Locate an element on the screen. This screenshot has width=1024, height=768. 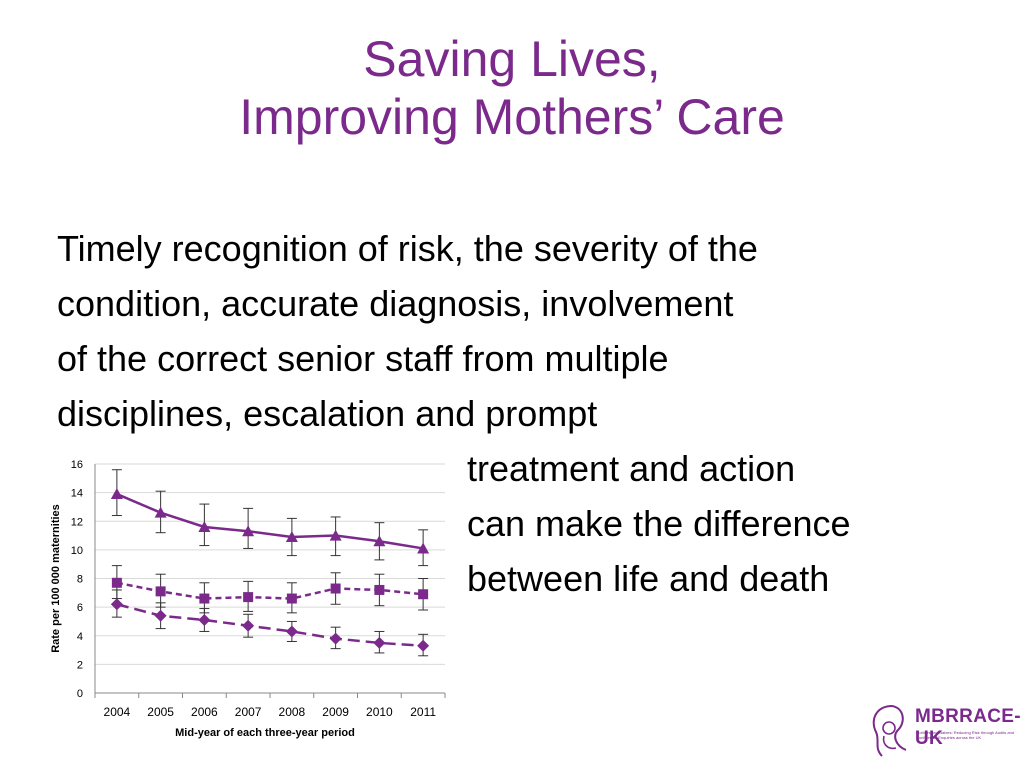
series-2-line is located at coordinates (270, 590).